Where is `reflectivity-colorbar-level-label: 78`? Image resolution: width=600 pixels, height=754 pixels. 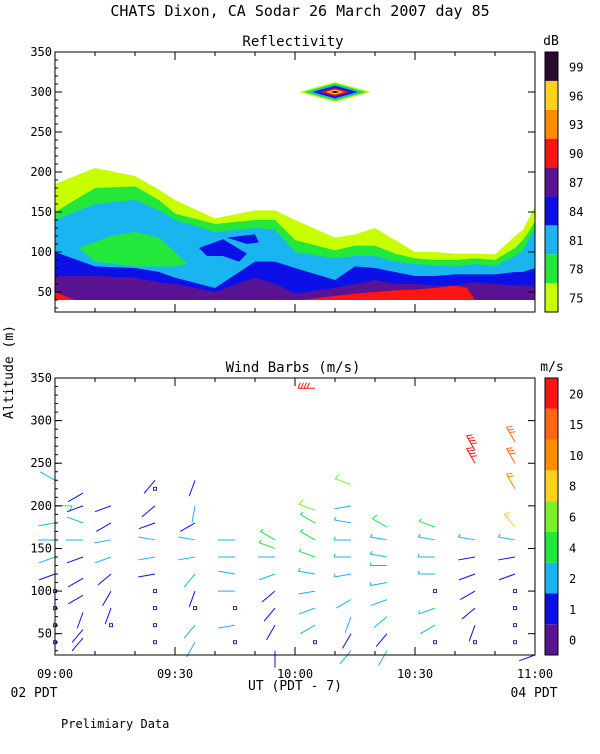
reflectivity-colorbar-level-label: 78 is located at coordinates (576, 270).